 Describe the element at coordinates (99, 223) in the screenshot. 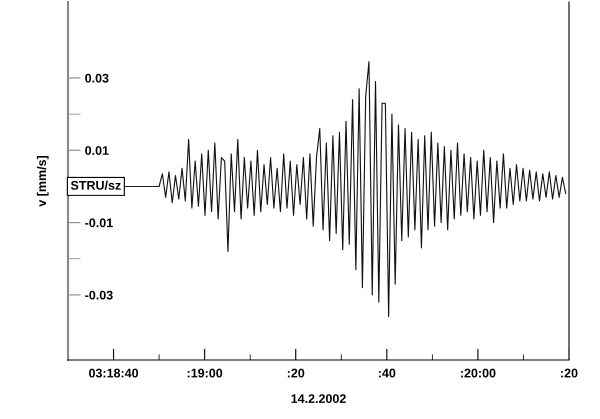

I see `y-tick-label: -0.01` at that location.